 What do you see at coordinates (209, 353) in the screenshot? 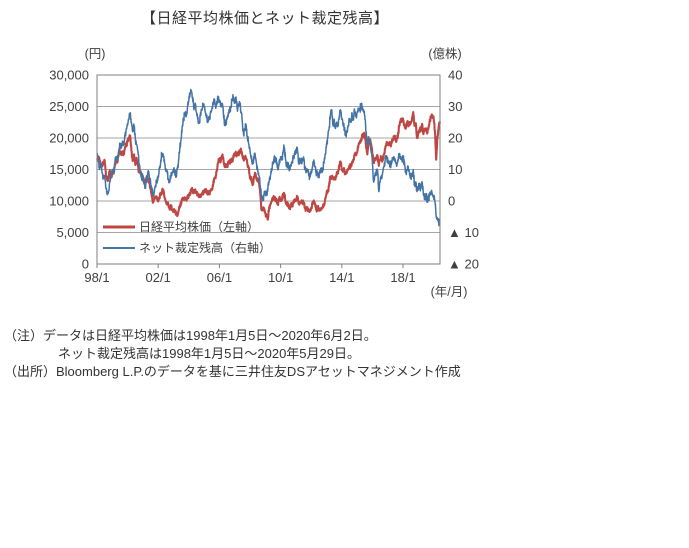
I see `note-line-2: ネット裁定残高は1998年1月5日～2020年5月29日。` at bounding box center [209, 353].